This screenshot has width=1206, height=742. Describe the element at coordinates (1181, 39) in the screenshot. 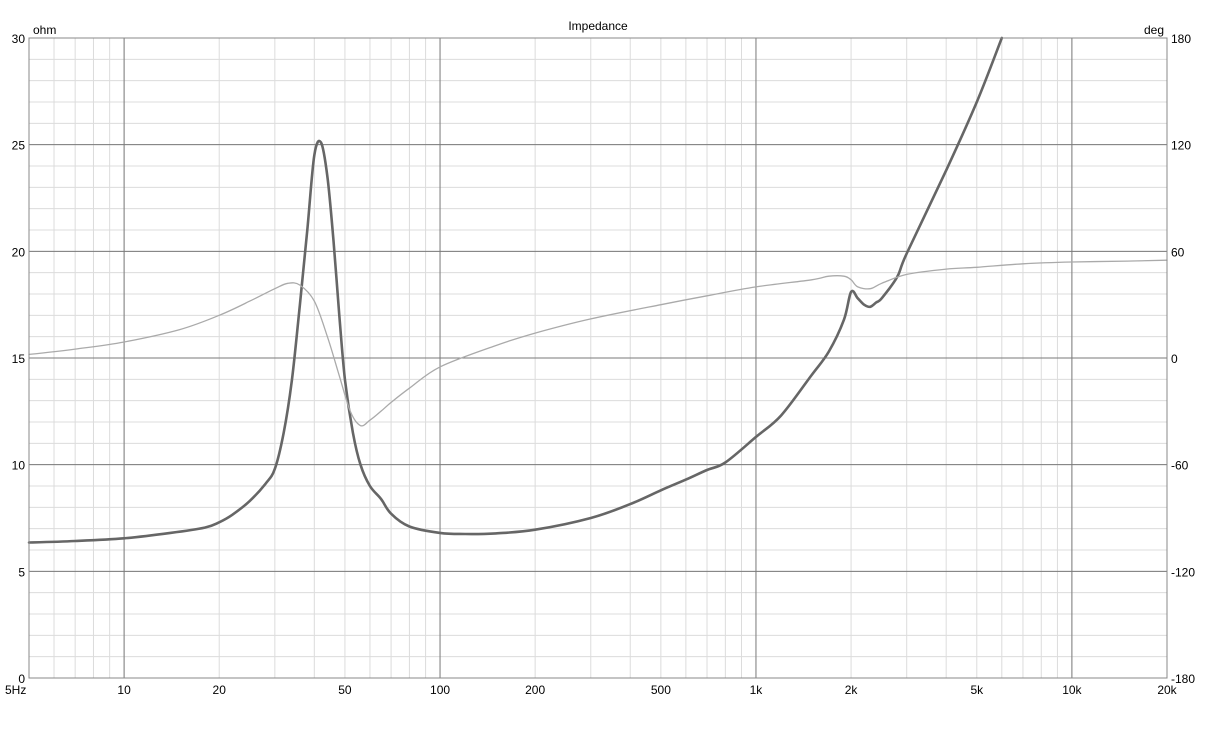

I see `y2-tick-label: 180` at that location.